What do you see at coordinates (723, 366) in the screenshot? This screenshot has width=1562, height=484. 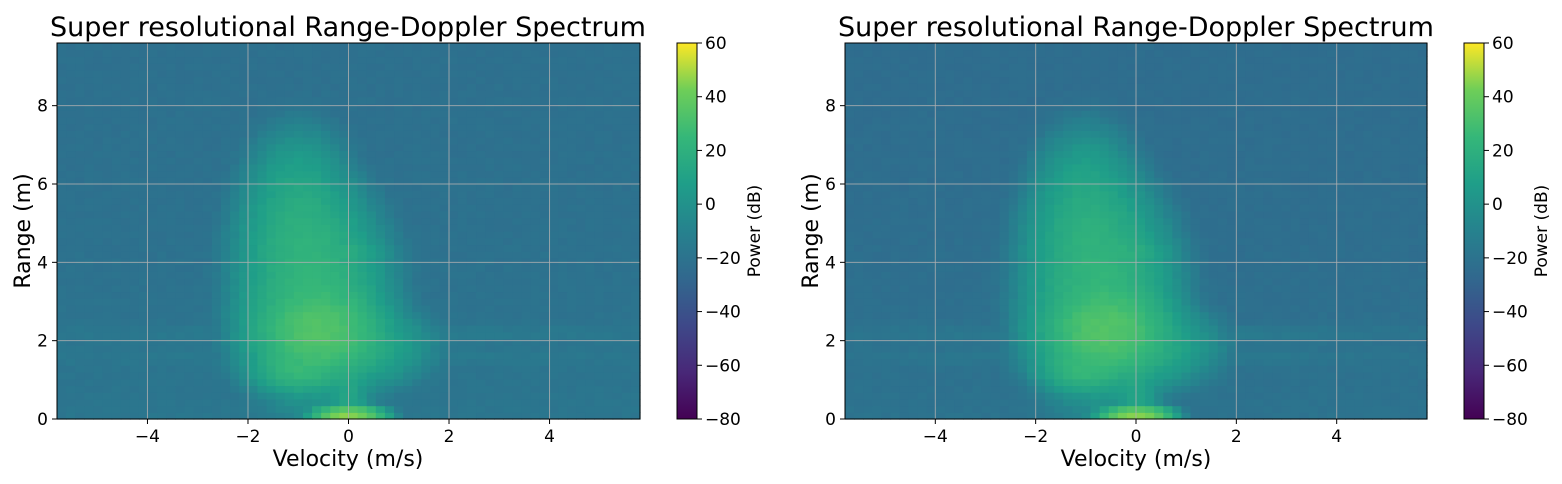 I see `colorbar-tick-label: −60` at bounding box center [723, 366].